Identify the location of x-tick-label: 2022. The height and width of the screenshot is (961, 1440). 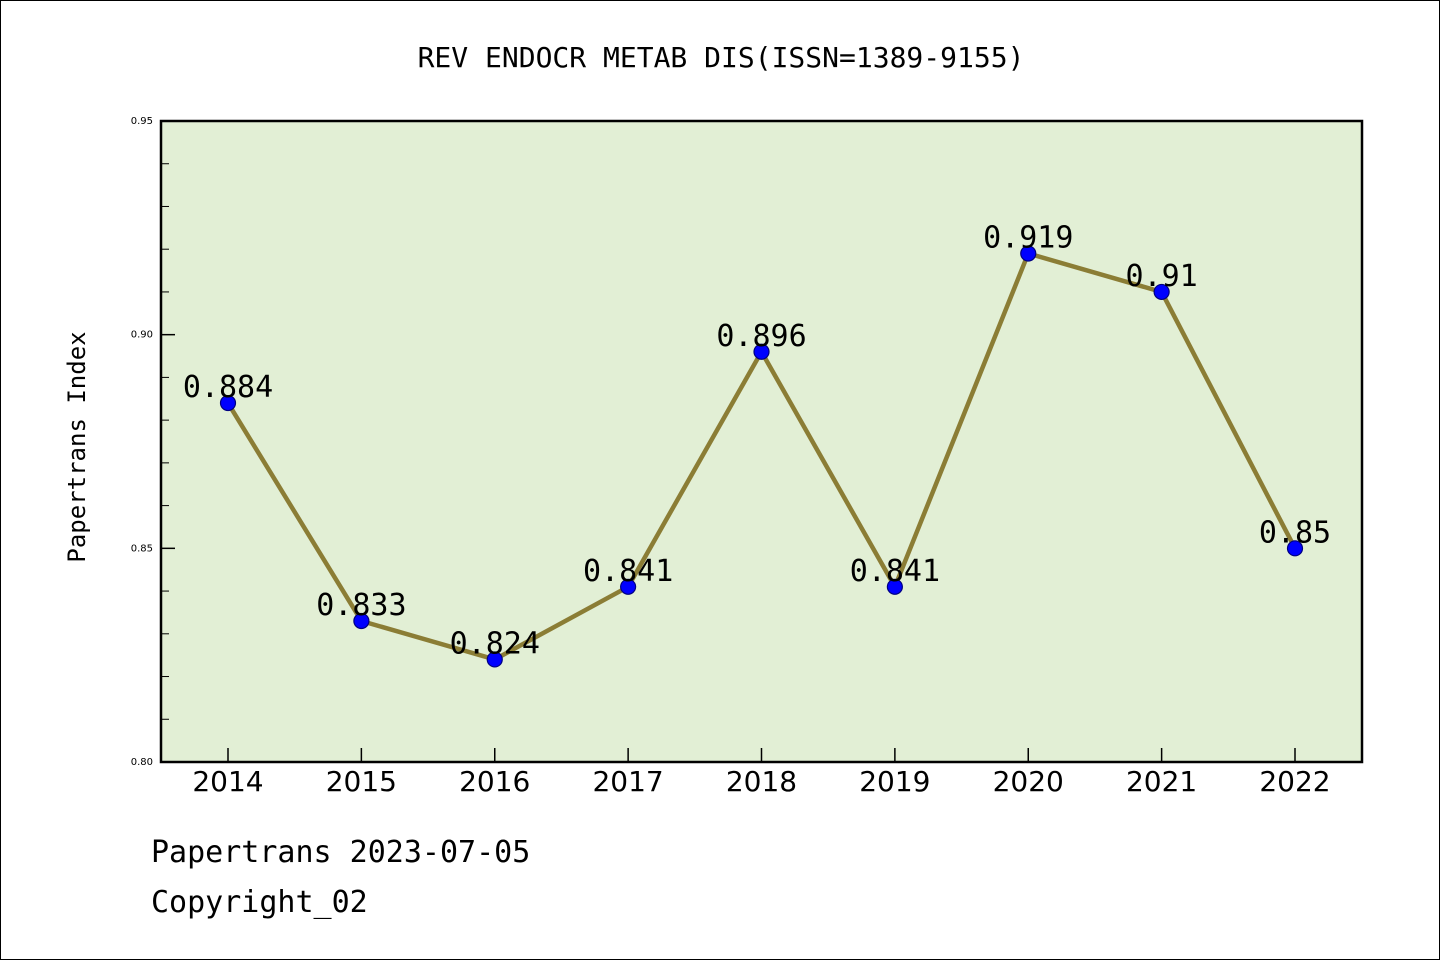
(1294, 781).